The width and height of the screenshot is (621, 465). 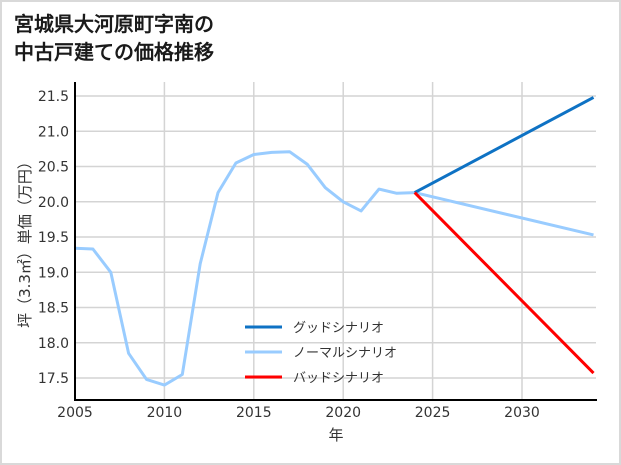 What do you see at coordinates (433, 413) in the screenshot?
I see `x-tick-label: 2025` at bounding box center [433, 413].